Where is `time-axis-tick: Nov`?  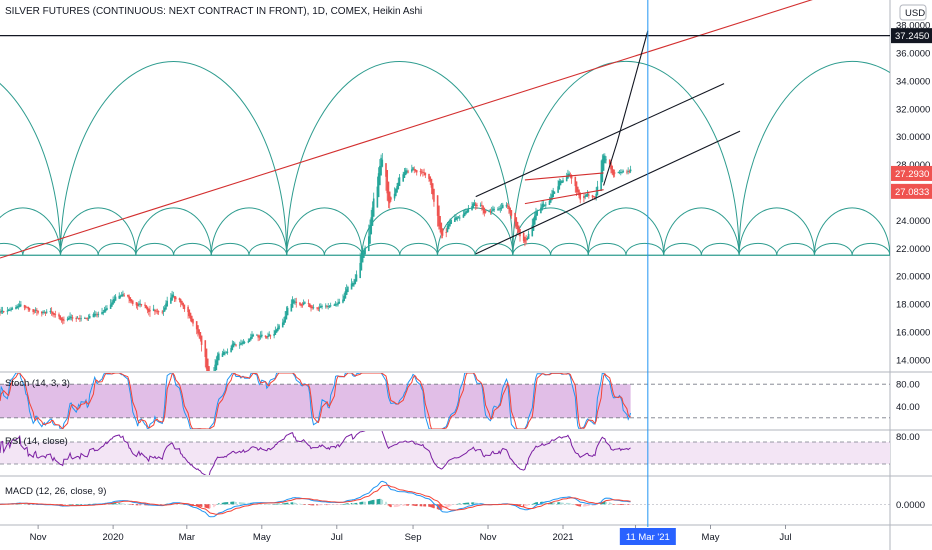
time-axis-tick: Nov is located at coordinates (38, 537).